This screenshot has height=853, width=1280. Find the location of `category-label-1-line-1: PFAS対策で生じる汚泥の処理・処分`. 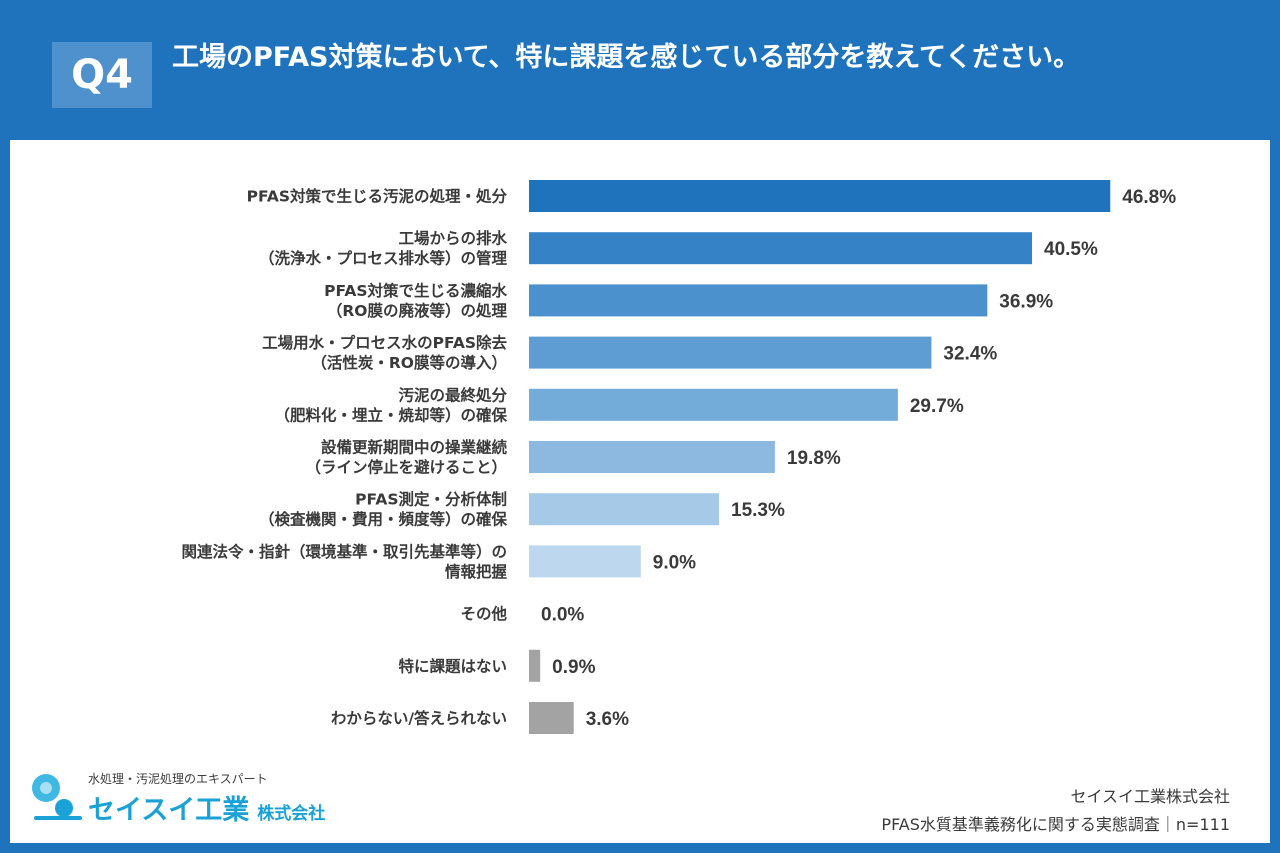

category-label-1-line-1: PFAS対策で生じる汚泥の処理・処分 is located at coordinates (377, 196).